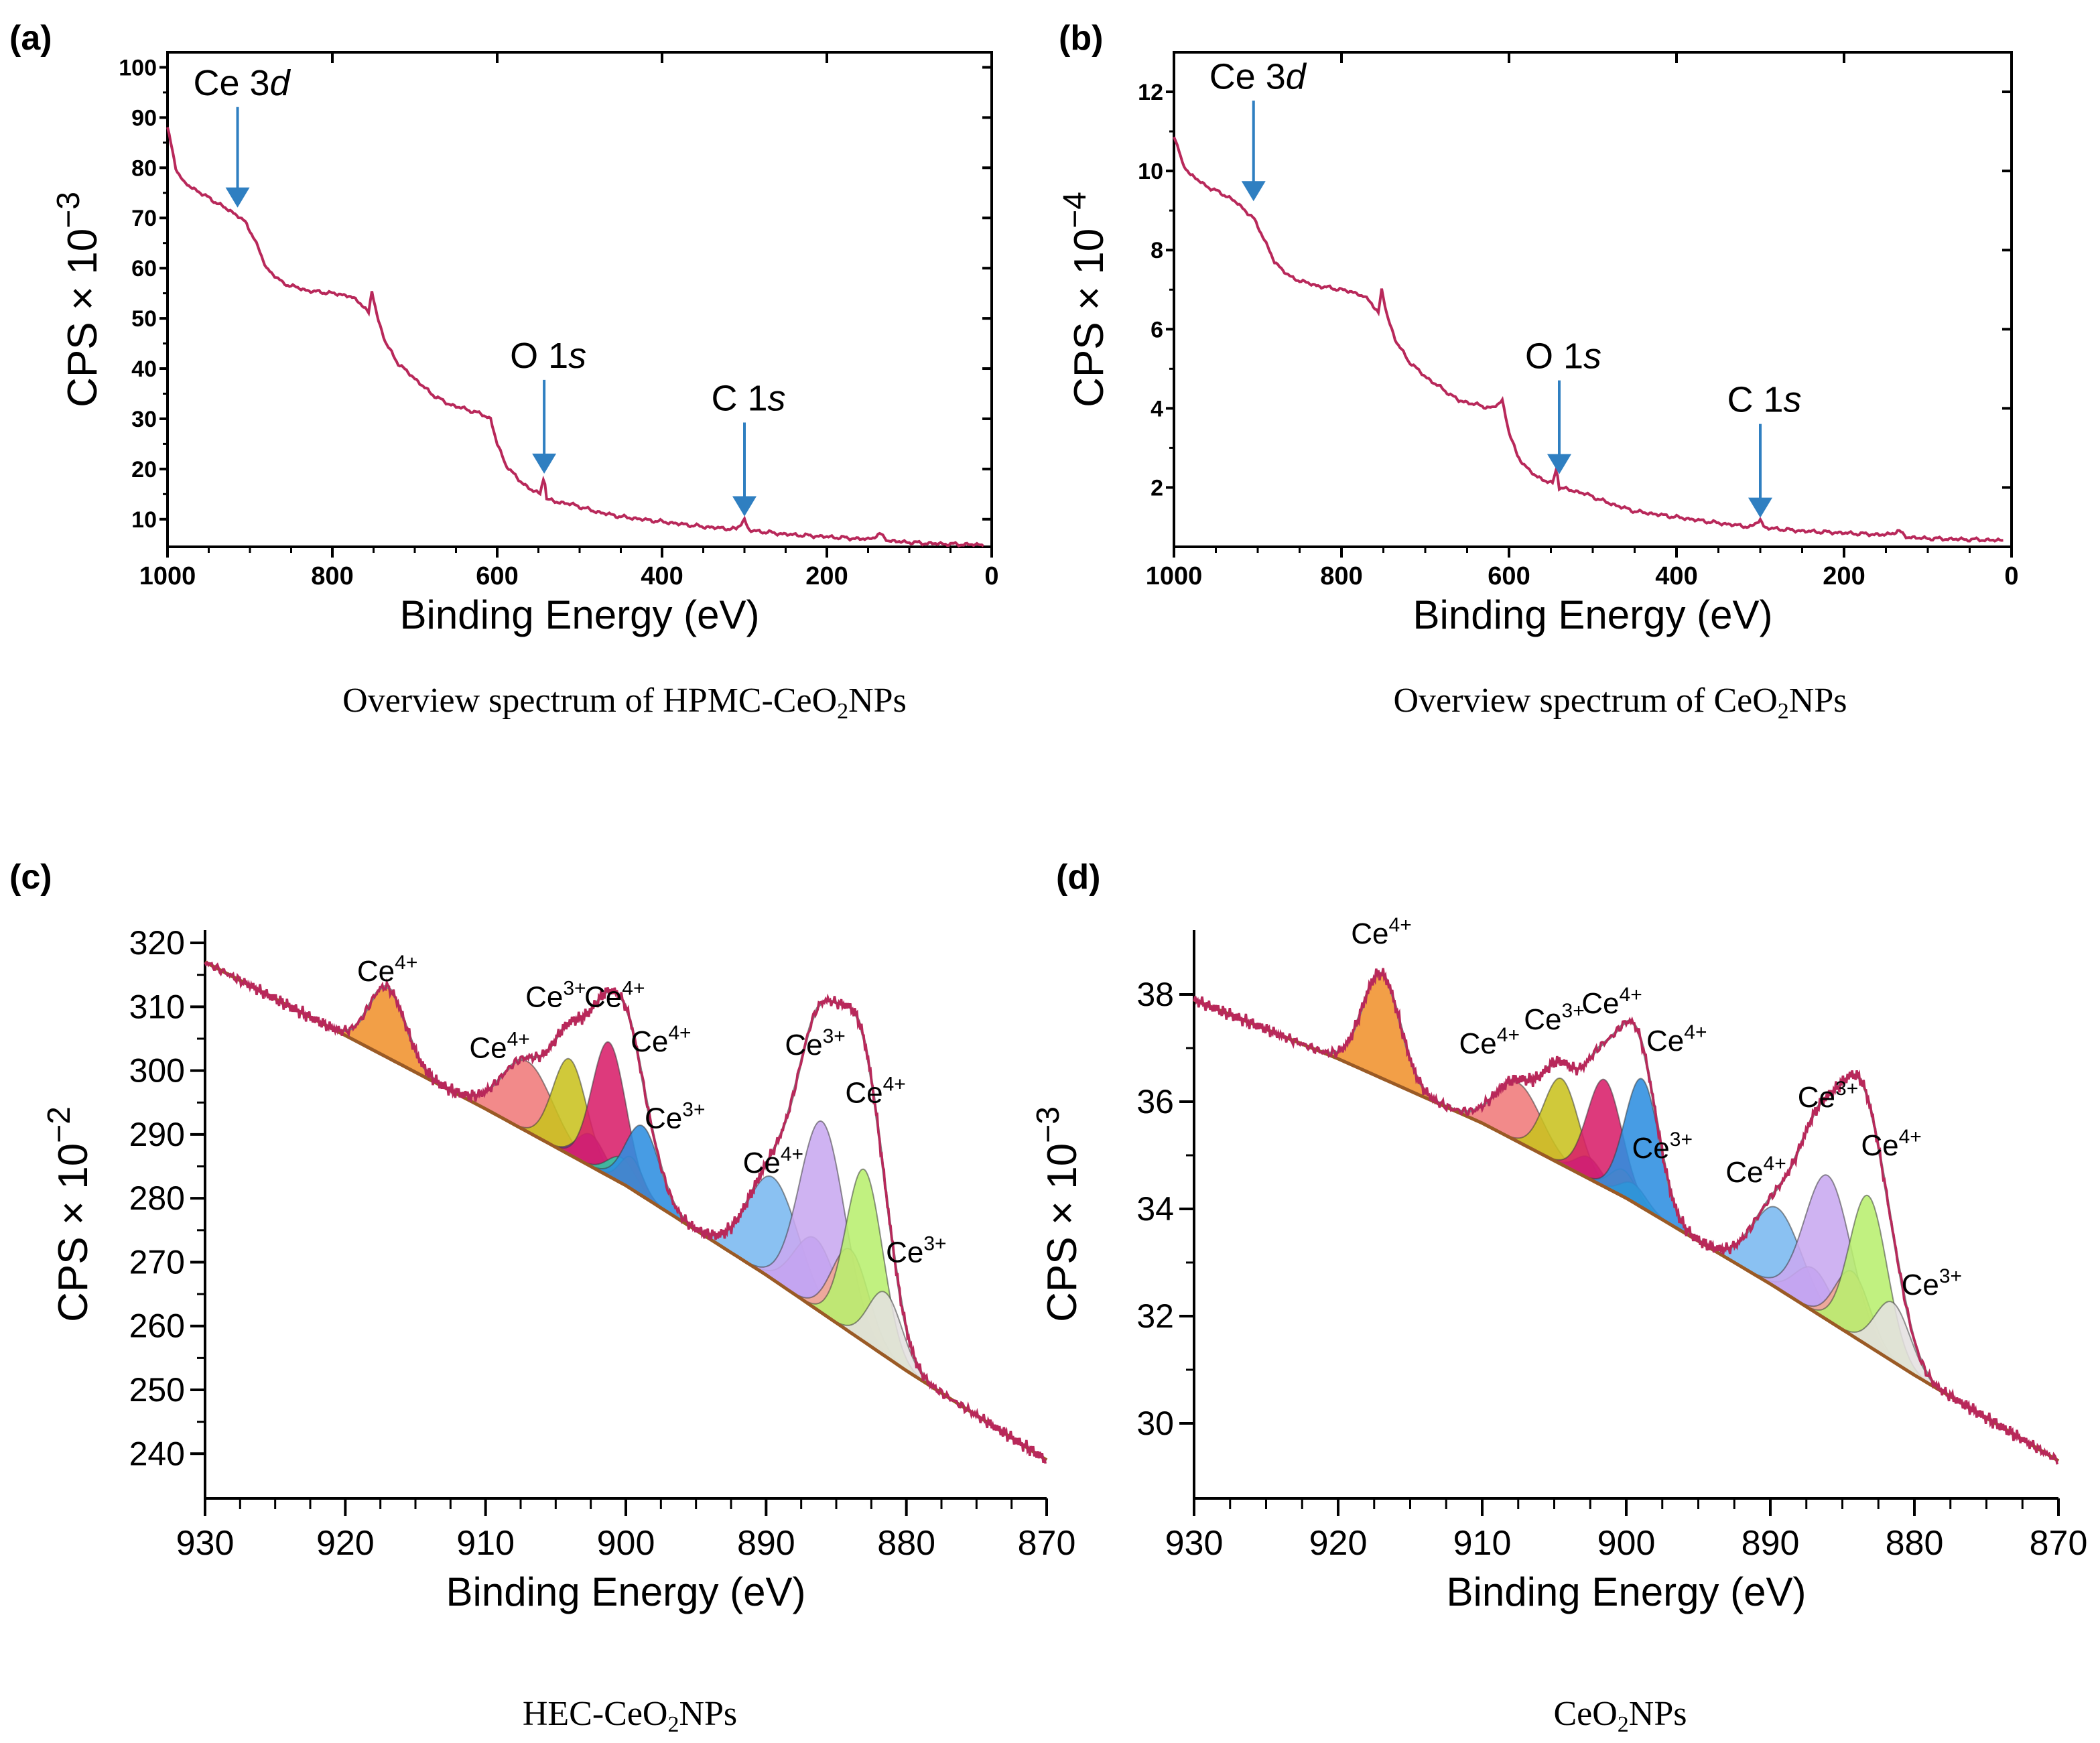 The image size is (2100, 1743). I want to click on panel-a-x-axis-label: Binding Energy (eV), so click(580, 614).